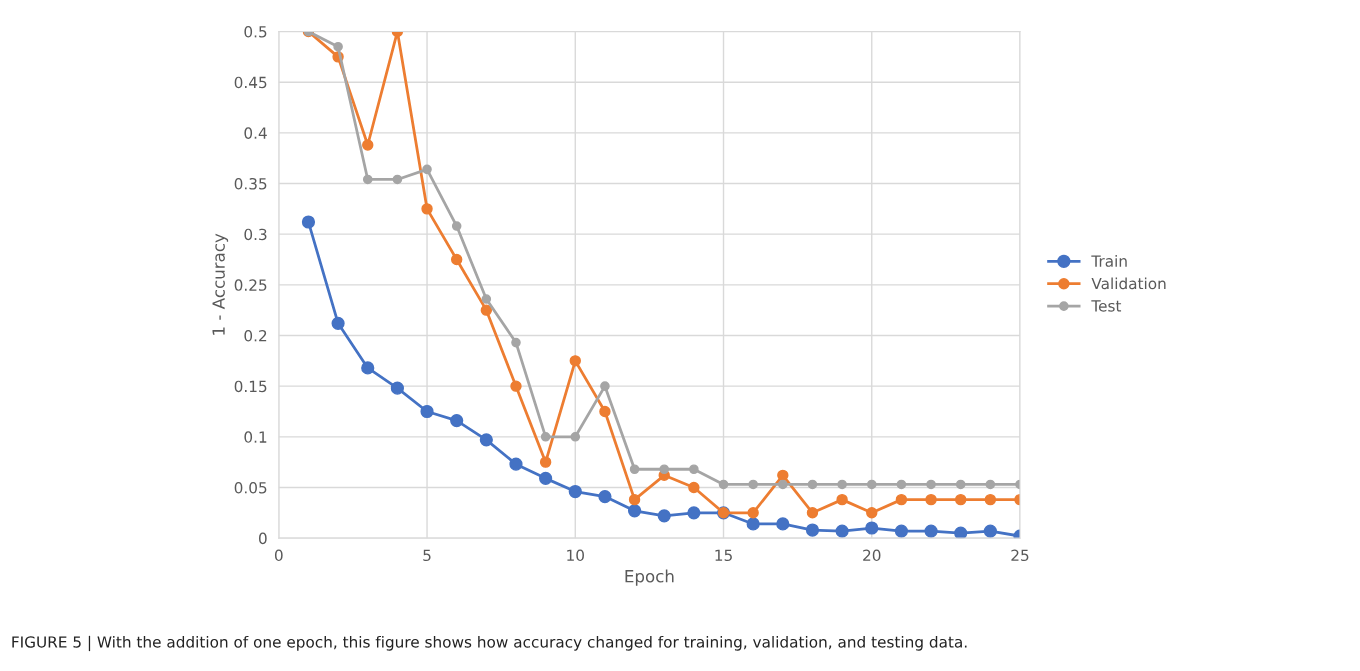 The width and height of the screenshot is (1360, 671). Describe the element at coordinates (649, 577) in the screenshot. I see `x-axis-title: Epoch` at that location.